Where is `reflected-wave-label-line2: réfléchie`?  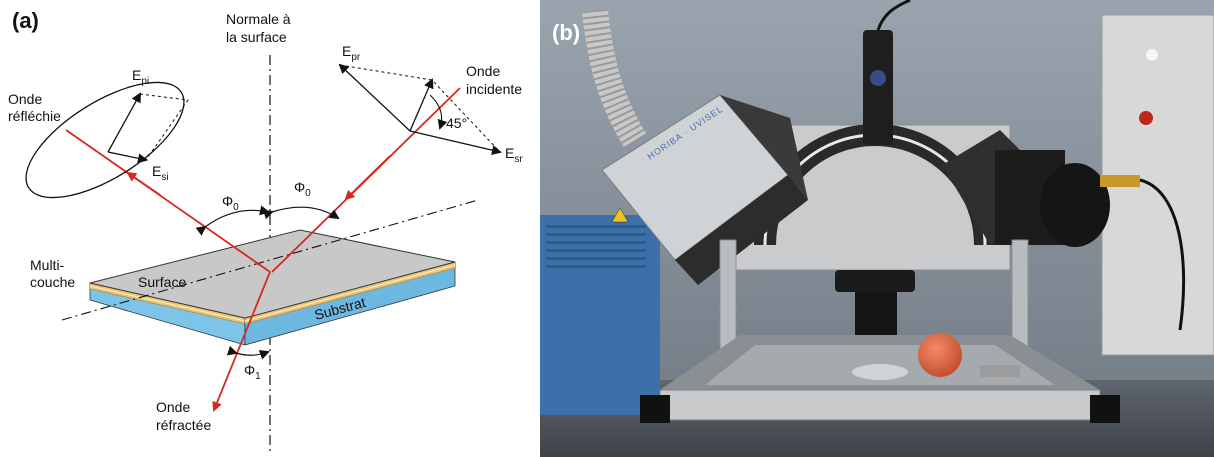 reflected-wave-label-line2: réfléchie is located at coordinates (34, 116).